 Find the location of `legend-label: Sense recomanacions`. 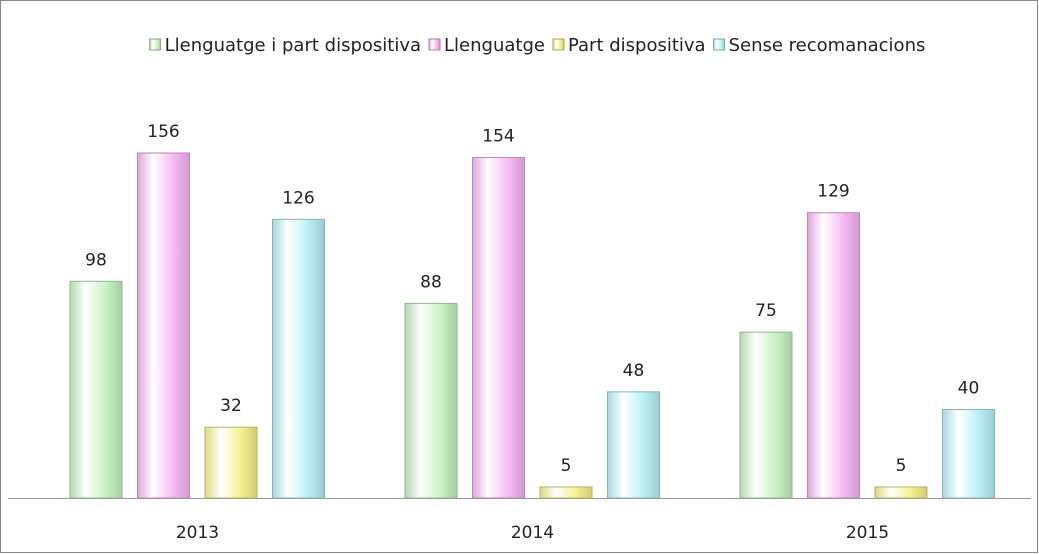

legend-label: Sense recomanacions is located at coordinates (827, 45).